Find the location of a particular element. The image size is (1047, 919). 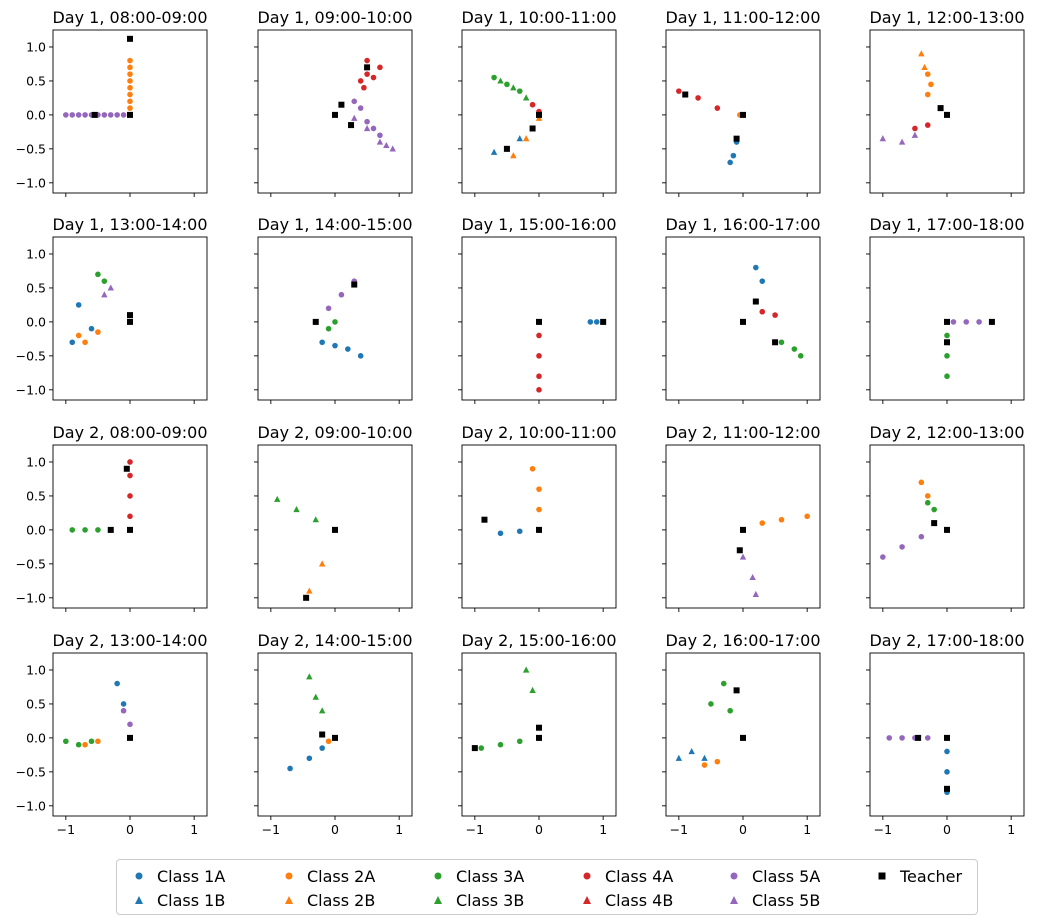

x-tick-label: 0 is located at coordinates (130, 829).